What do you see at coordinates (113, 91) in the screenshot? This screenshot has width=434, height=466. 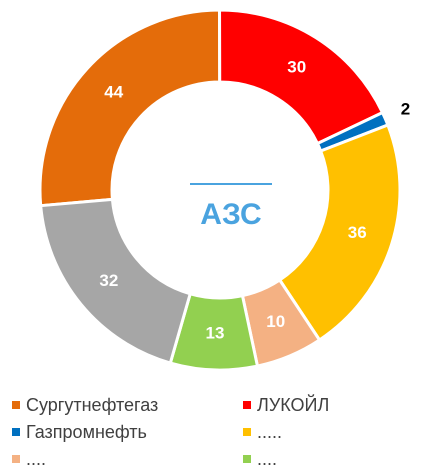 I see `data-label: 44` at bounding box center [113, 91].